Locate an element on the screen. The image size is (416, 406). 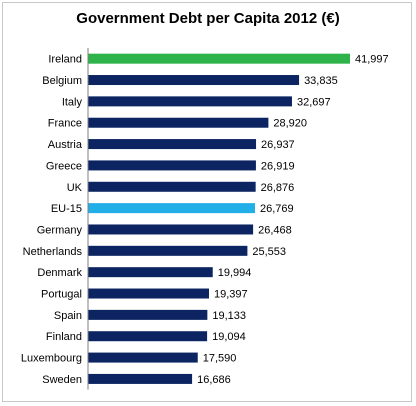
category-label-0: Ireland is located at coordinates (65, 60).